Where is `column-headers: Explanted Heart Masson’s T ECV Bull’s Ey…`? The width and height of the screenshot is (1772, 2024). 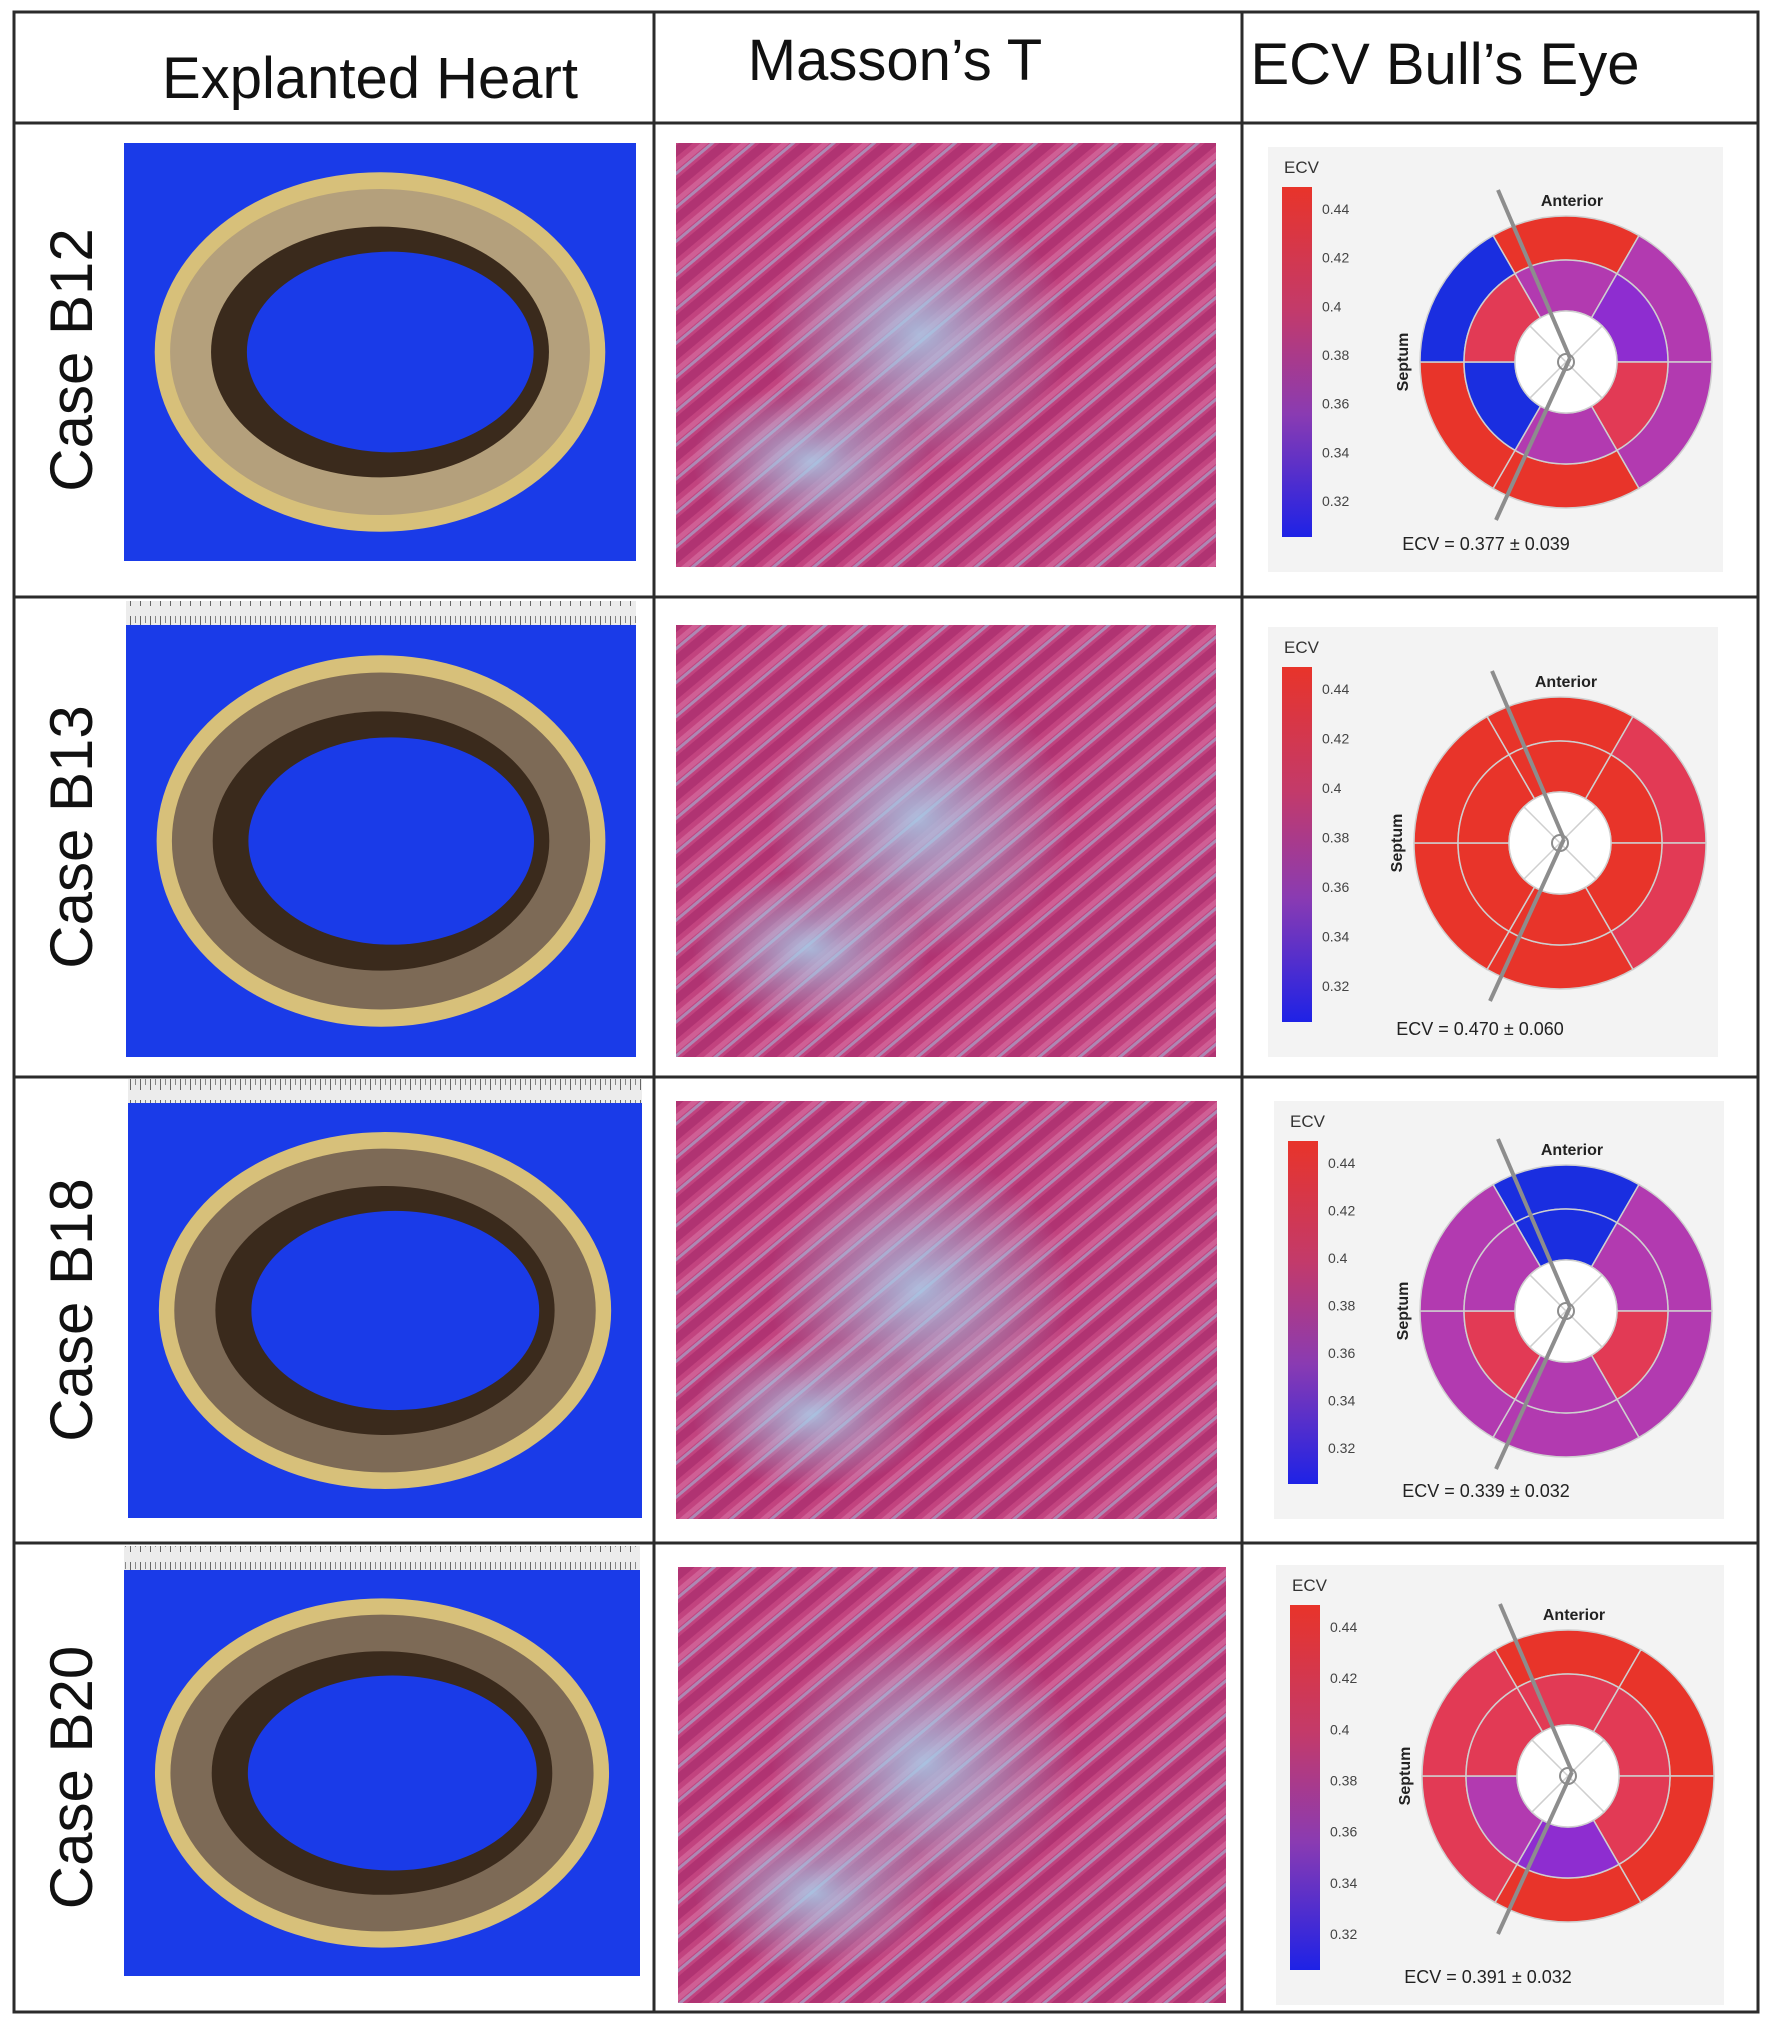
column-headers: Explanted Heart Masson’s T ECV Bull’s Ey… is located at coordinates (900, 69).